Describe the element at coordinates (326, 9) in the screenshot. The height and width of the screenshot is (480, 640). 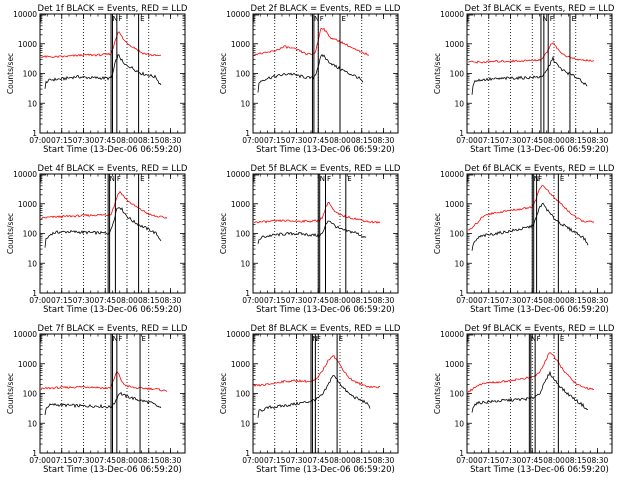
I see `chart-title: Det 2f BLACK = Events, RED = LLD` at that location.